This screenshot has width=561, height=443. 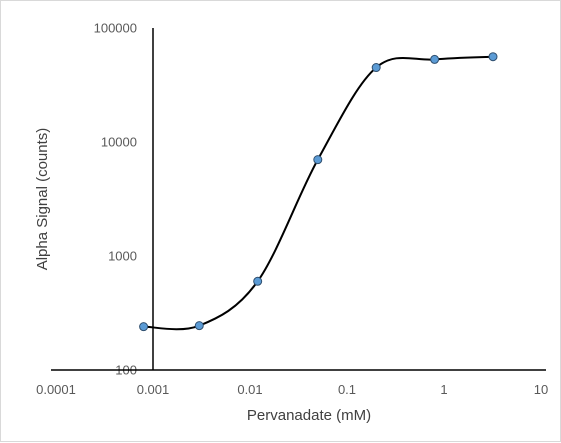 I want to click on x-axis-title: Pervanadate (mM), so click(x=309, y=415).